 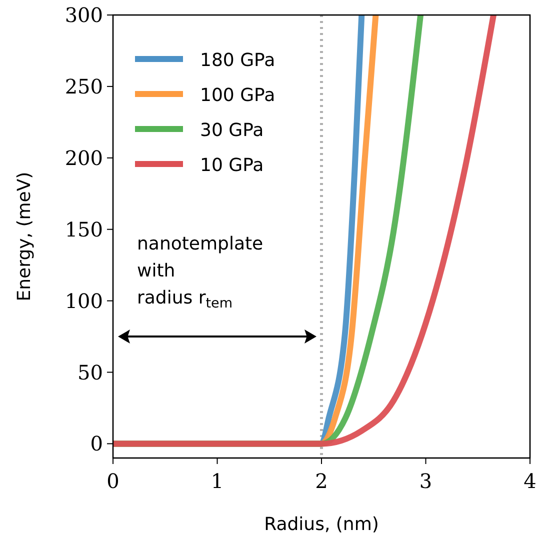 What do you see at coordinates (217, 481) in the screenshot?
I see `x-tick-label: 1` at bounding box center [217, 481].